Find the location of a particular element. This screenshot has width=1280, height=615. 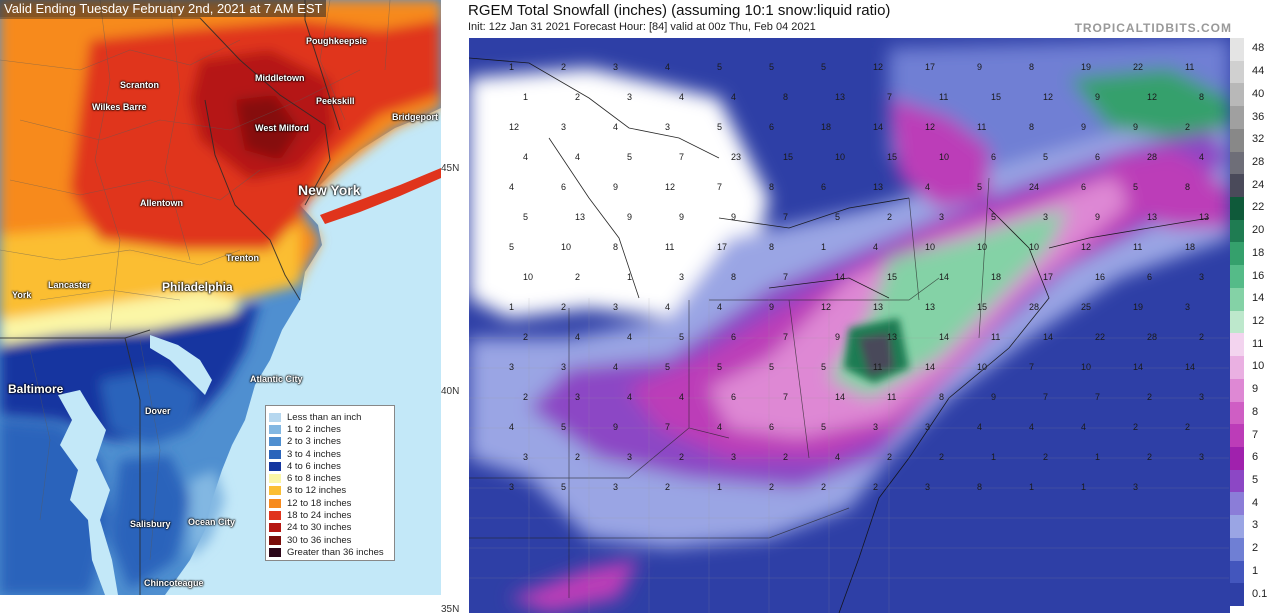

city-label-salisbury: Salisbury is located at coordinates (150, 524).